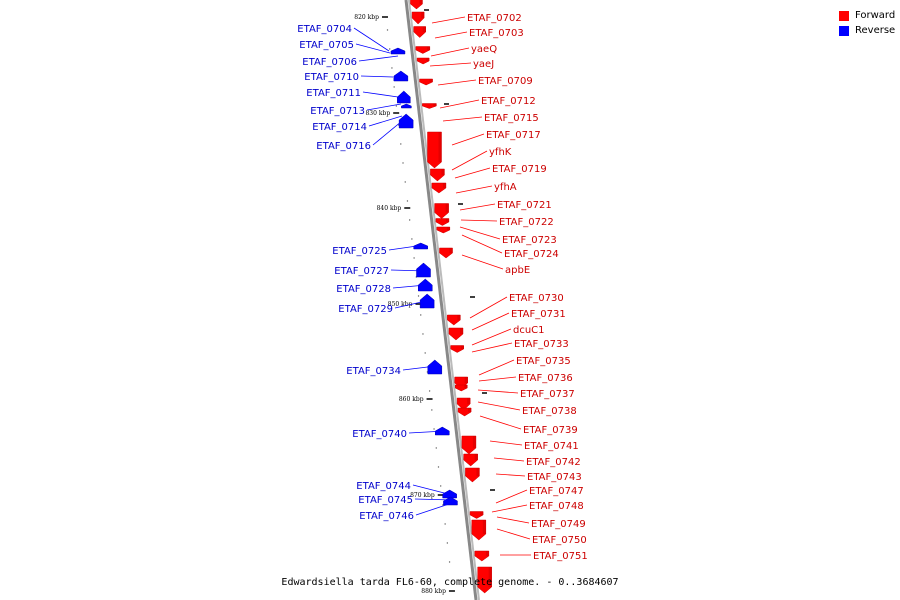 This screenshot has width=900, height=600. Describe the element at coordinates (366, 17) in the screenshot. I see `scale-tick-label: 820 kbp` at that location.